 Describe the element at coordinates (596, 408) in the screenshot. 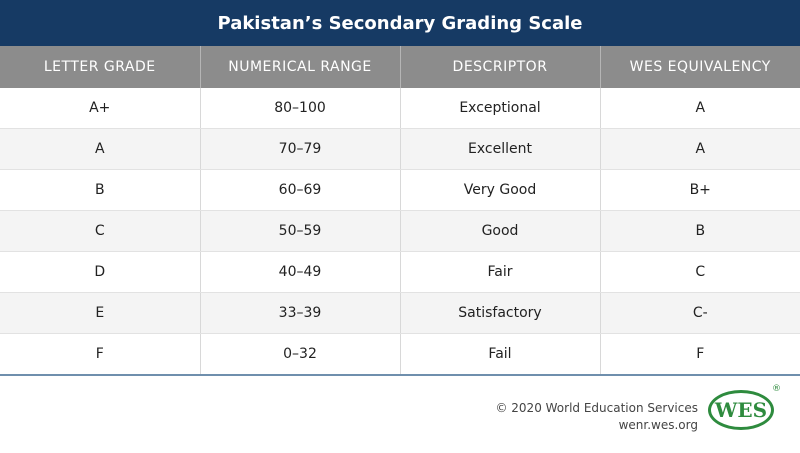

I see `copyright: © 2020 World Education Services` at that location.